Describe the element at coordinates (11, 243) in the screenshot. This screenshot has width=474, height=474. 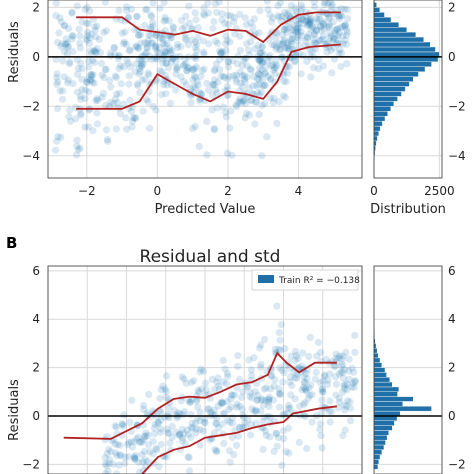
I see `panel-label: B` at that location.